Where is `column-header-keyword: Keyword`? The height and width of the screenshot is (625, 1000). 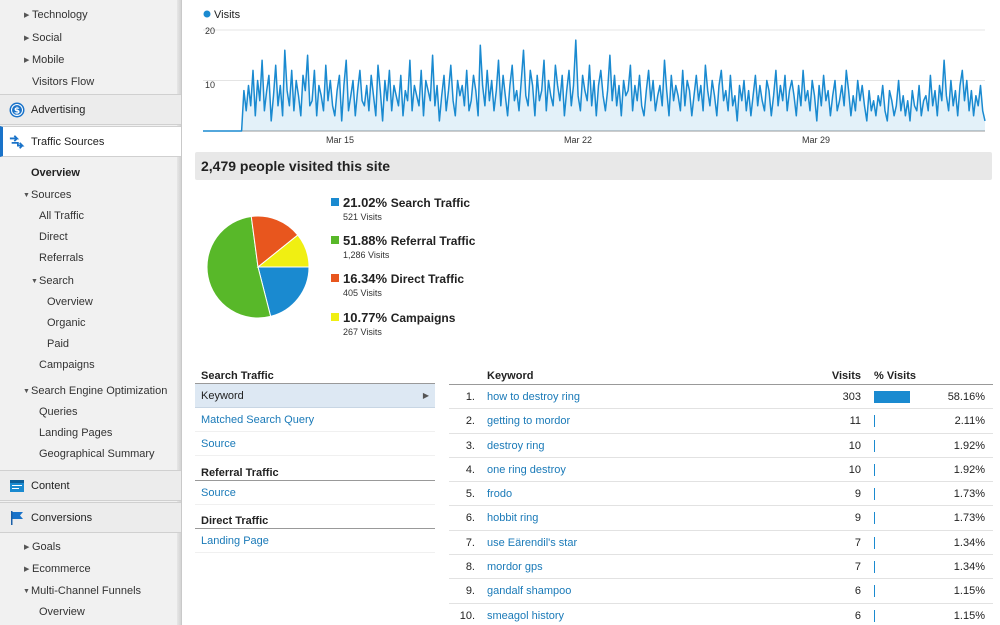
column-header-keyword: Keyword is located at coordinates (510, 376).